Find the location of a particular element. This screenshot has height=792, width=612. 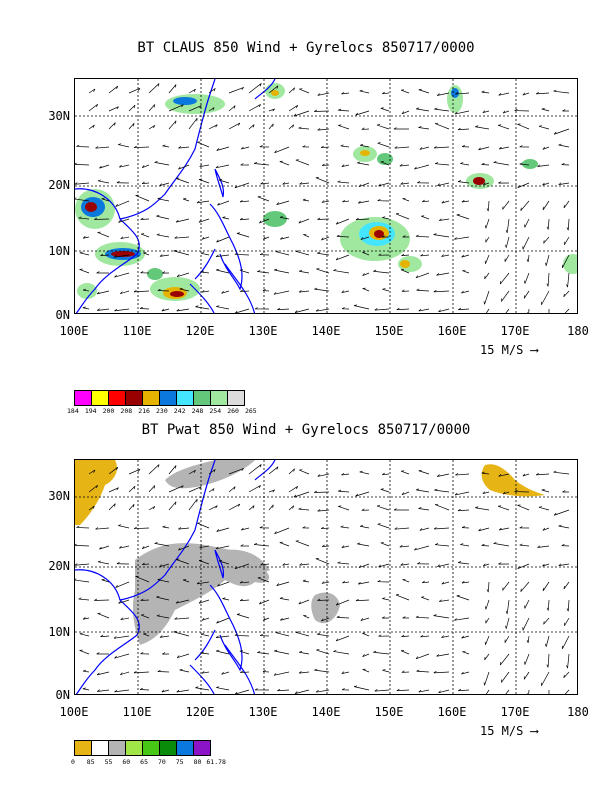

panel1-xtick: 170E is located at coordinates (515, 331).